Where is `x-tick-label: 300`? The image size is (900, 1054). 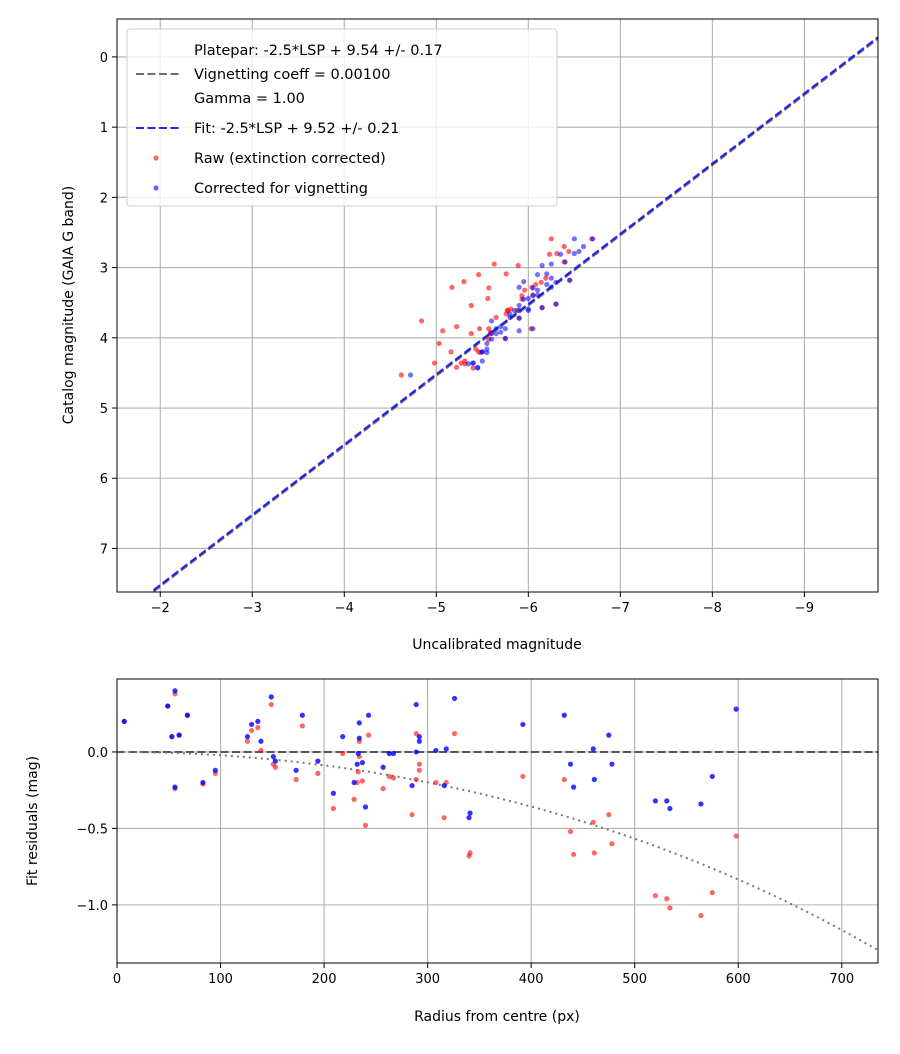 x-tick-label: 300 is located at coordinates (427, 979).